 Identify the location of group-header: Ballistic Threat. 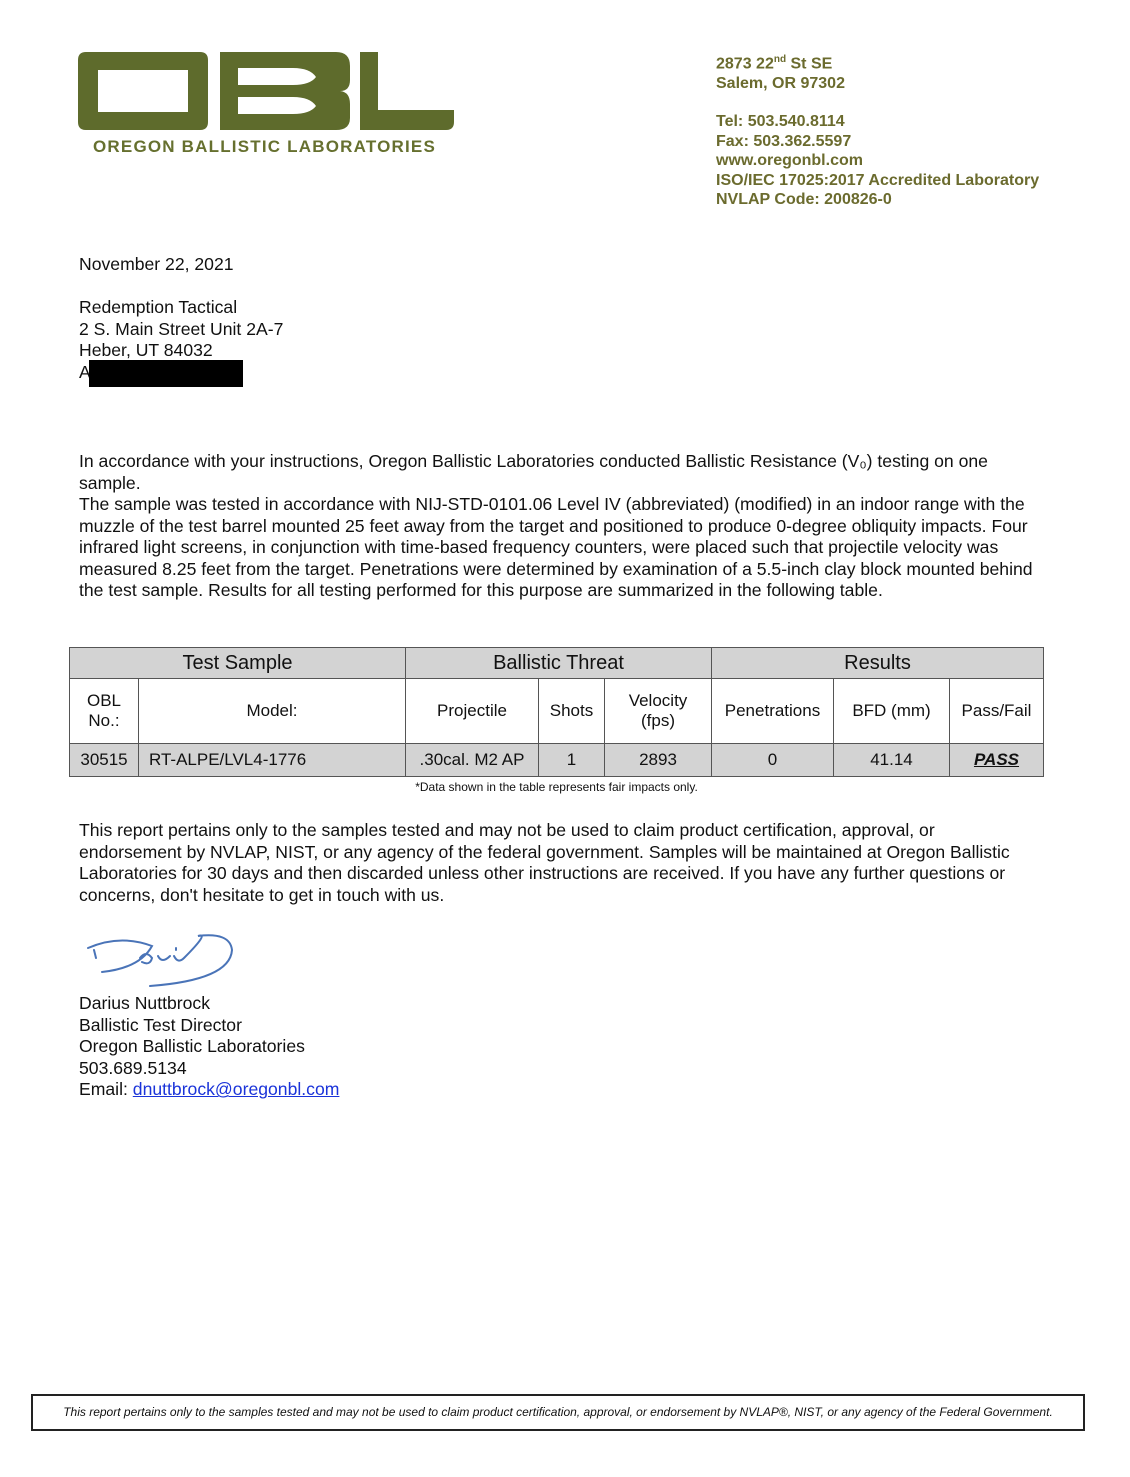
(558, 663).